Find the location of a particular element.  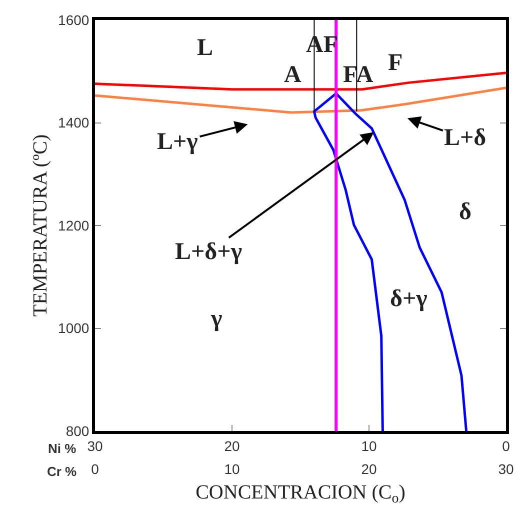

annotation: δ is located at coordinates (465, 212).